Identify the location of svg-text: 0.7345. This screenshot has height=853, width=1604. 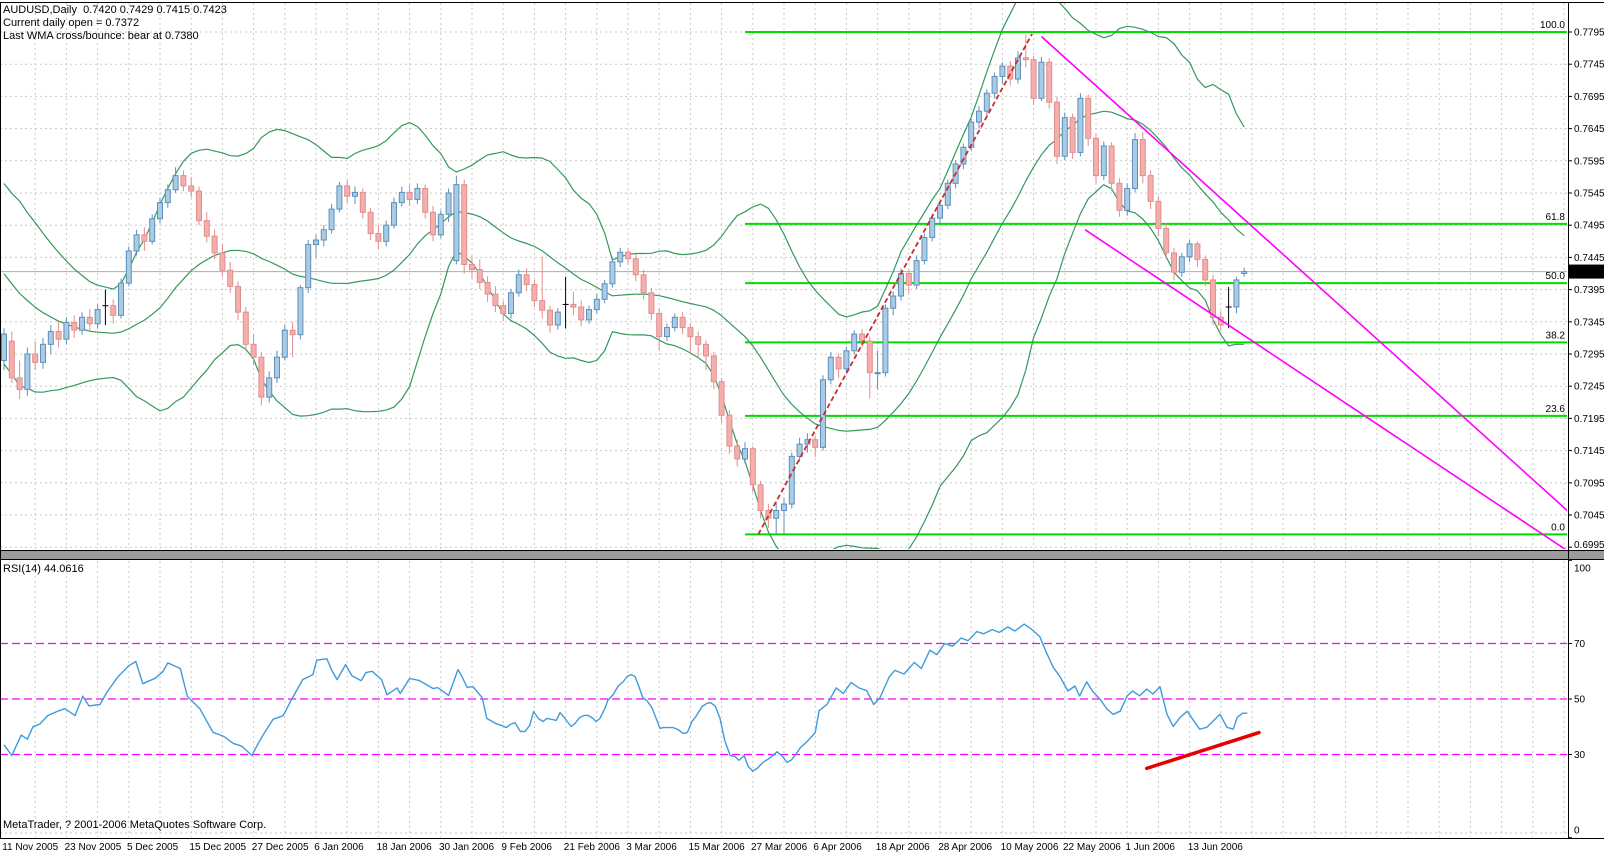
(1589, 322).